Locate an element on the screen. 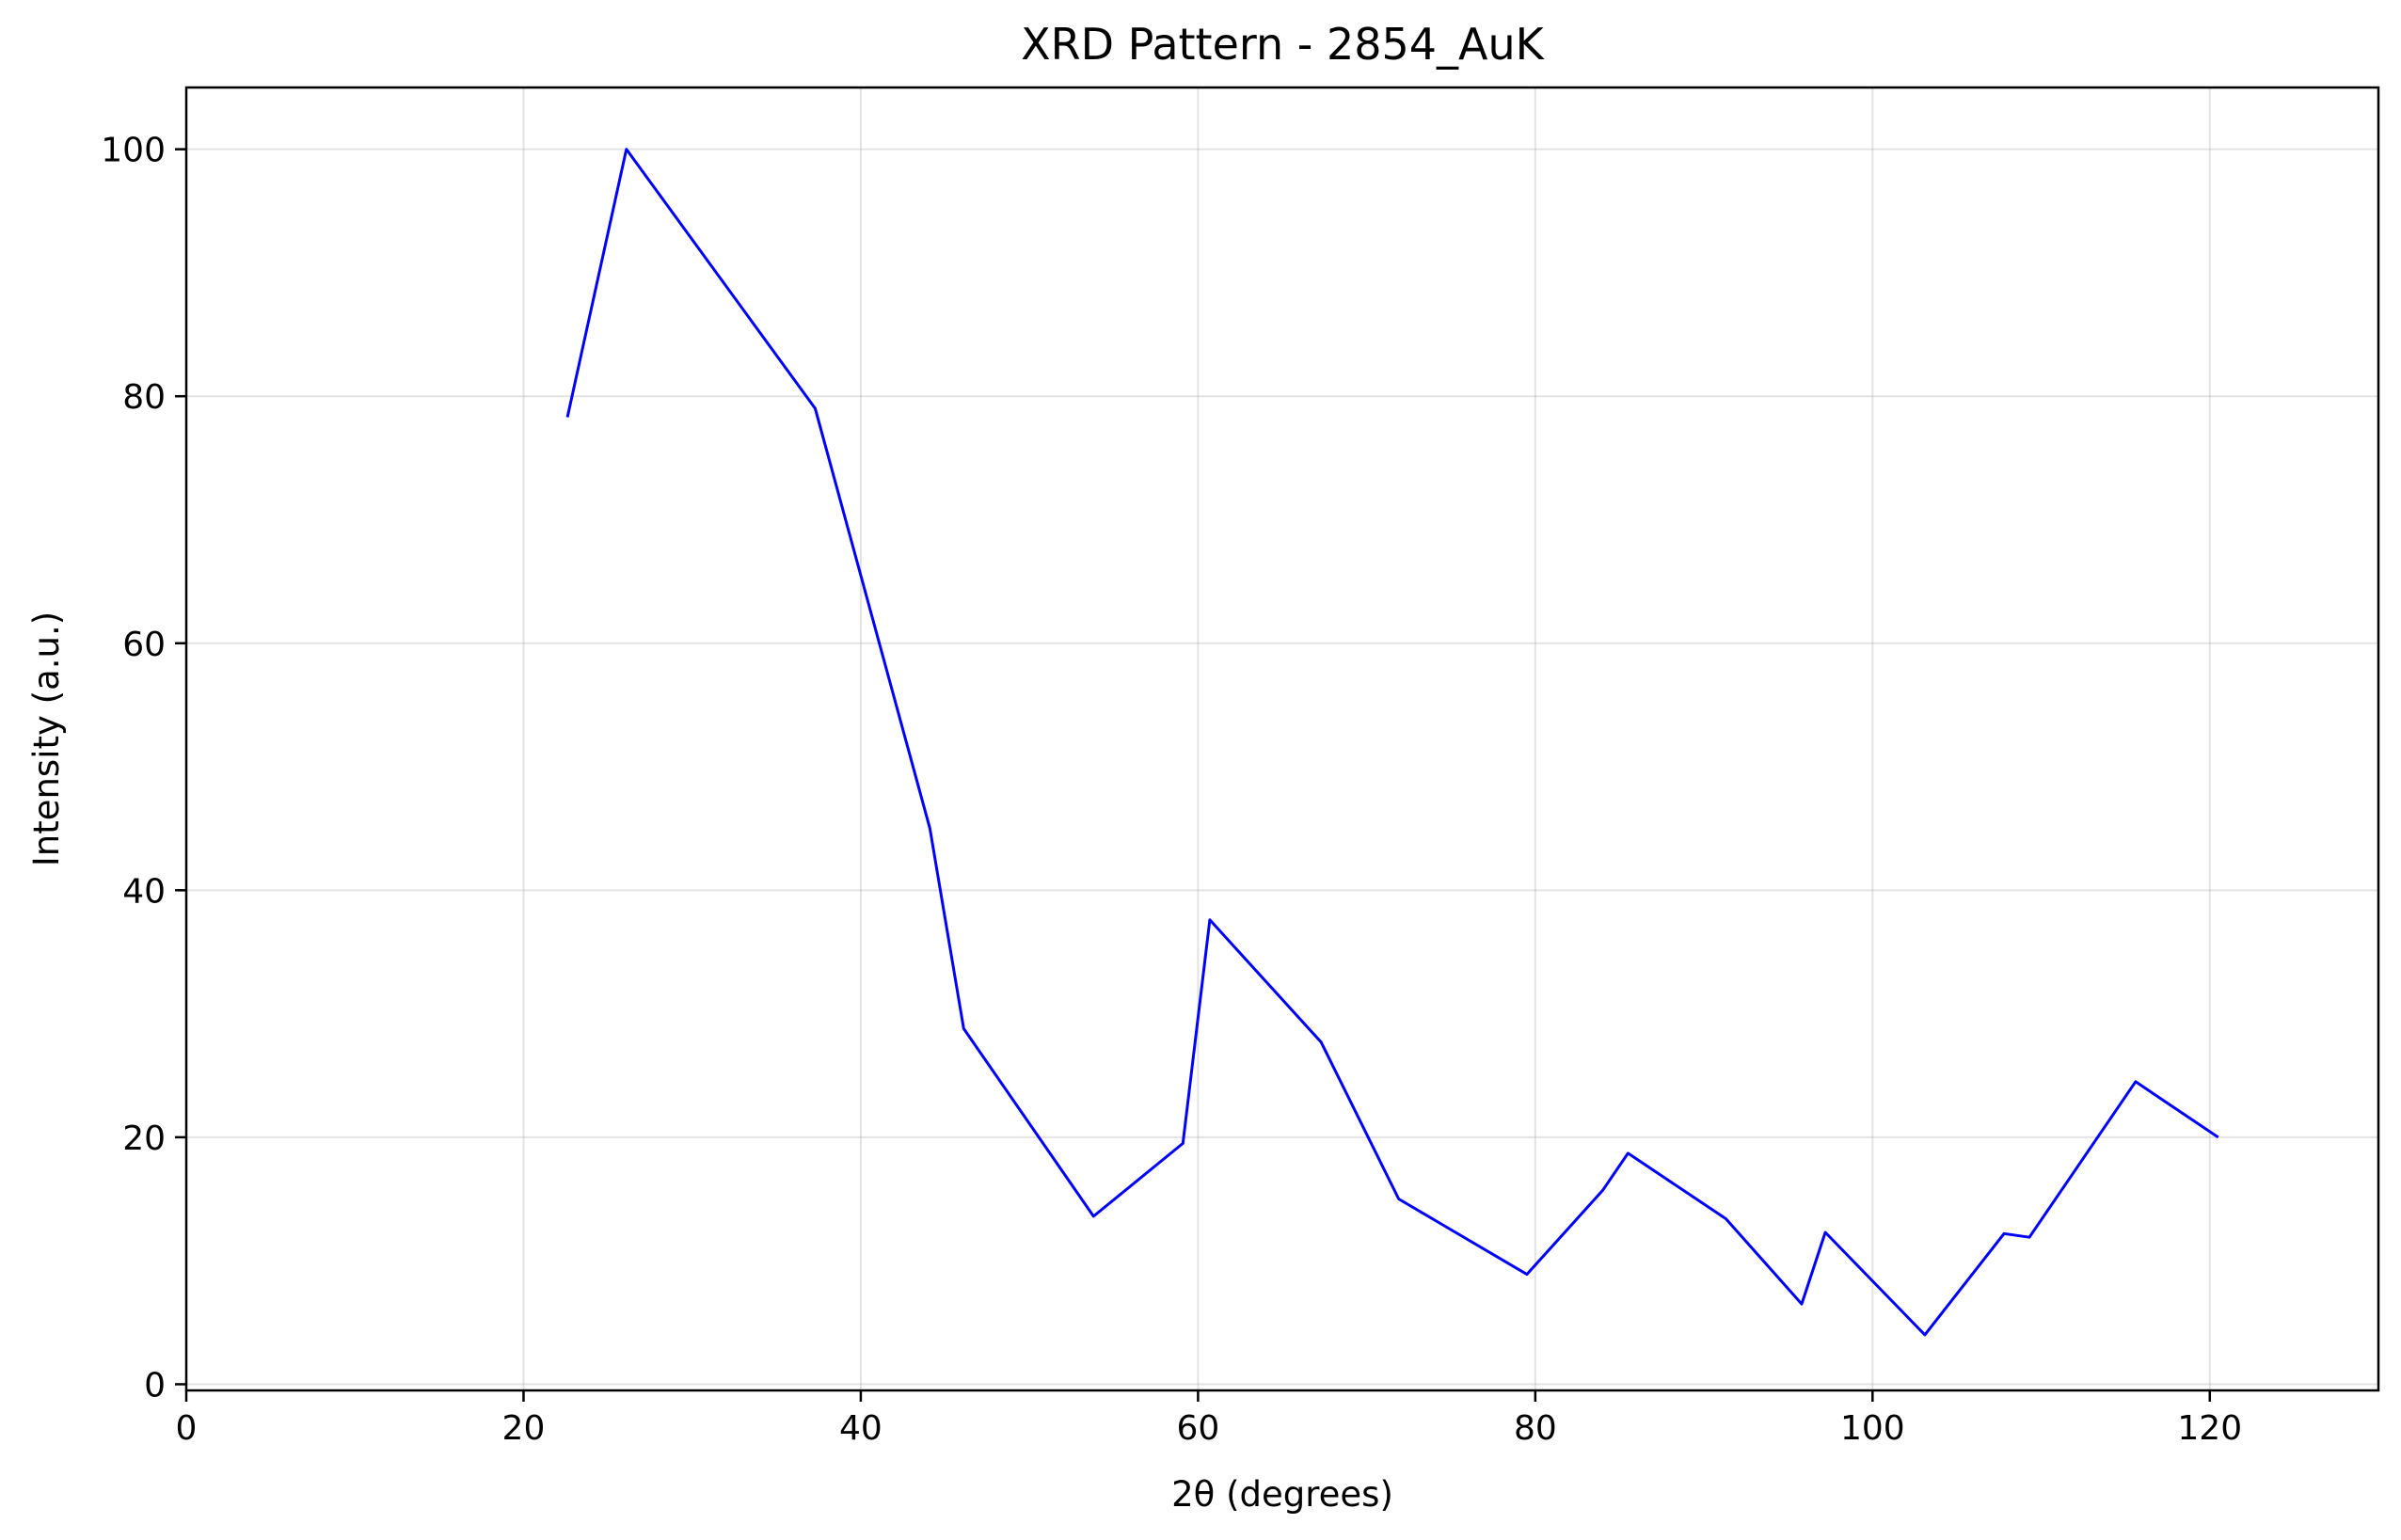  y-tick-label: 40 is located at coordinates (144, 891).